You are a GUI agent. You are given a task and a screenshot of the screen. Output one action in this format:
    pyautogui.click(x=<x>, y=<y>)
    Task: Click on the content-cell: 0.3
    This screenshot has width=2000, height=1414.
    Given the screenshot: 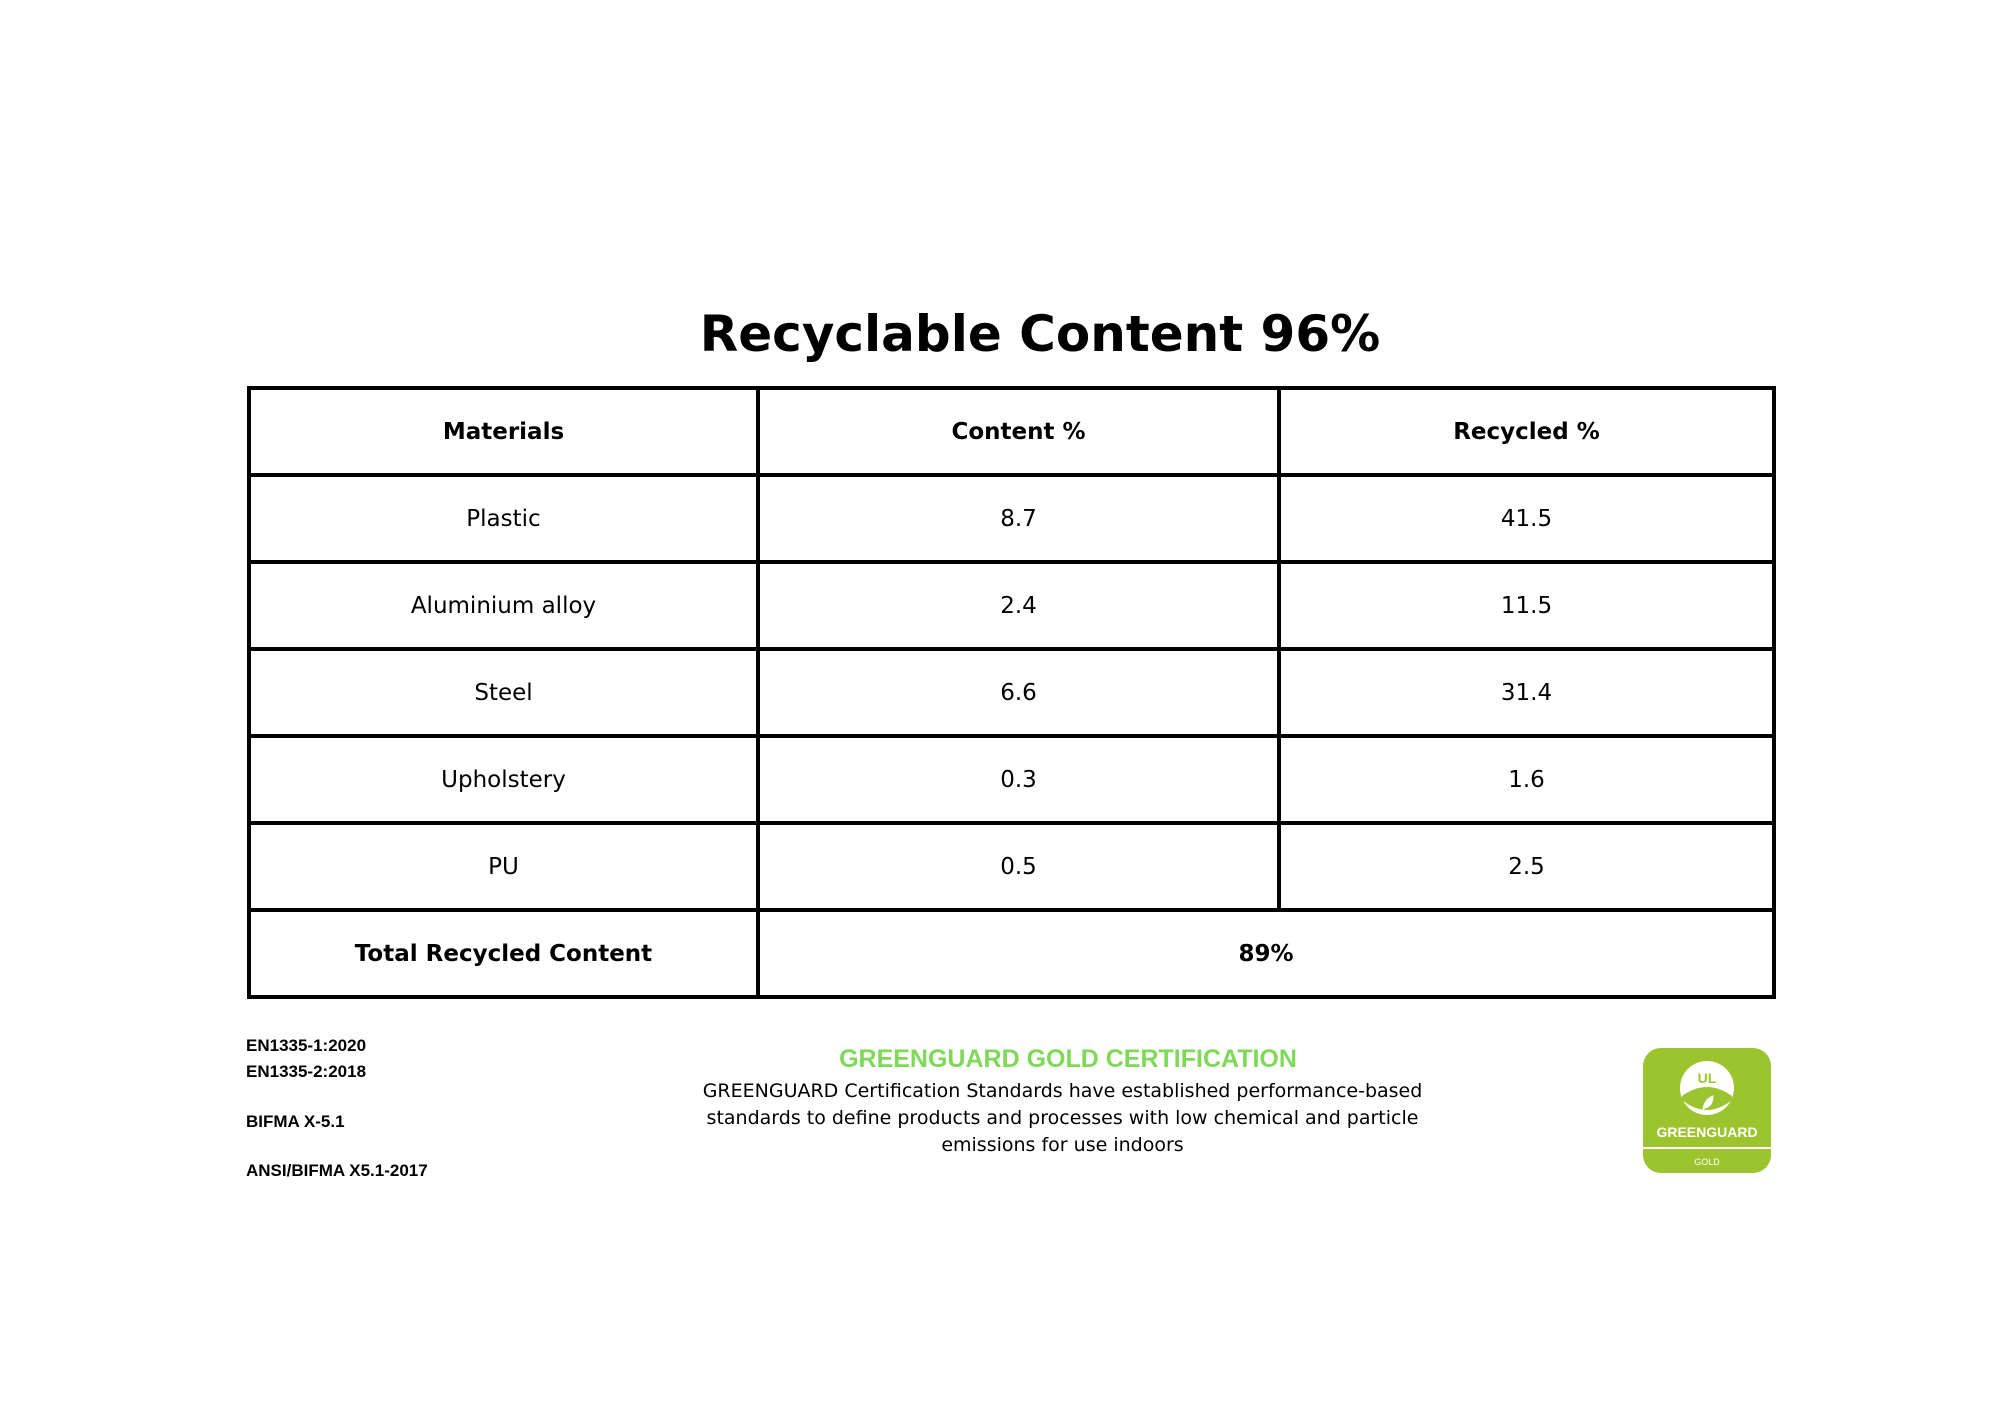 What is the action you would take?
    pyautogui.click(x=1018, y=779)
    